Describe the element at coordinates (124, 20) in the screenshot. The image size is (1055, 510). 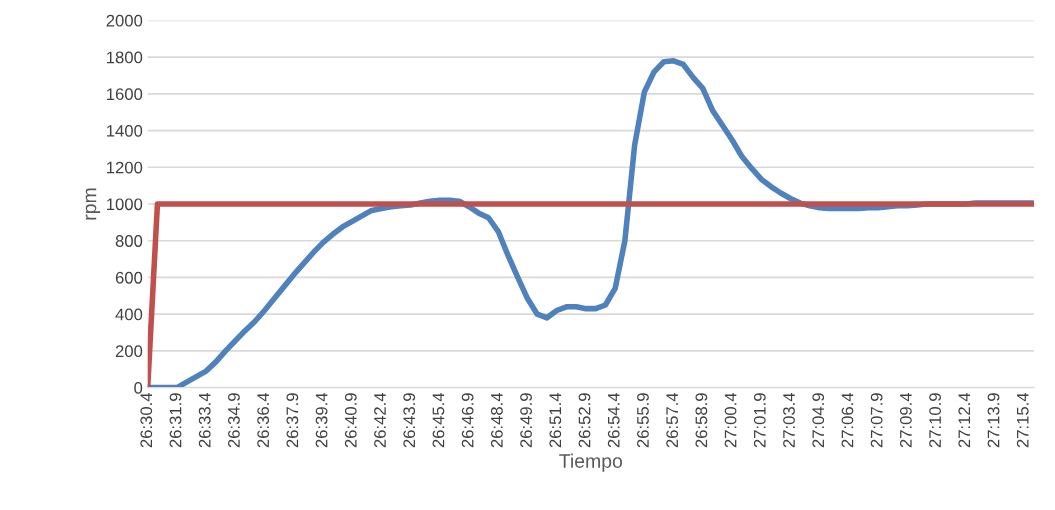
I see `y-tick-label: 2000` at that location.